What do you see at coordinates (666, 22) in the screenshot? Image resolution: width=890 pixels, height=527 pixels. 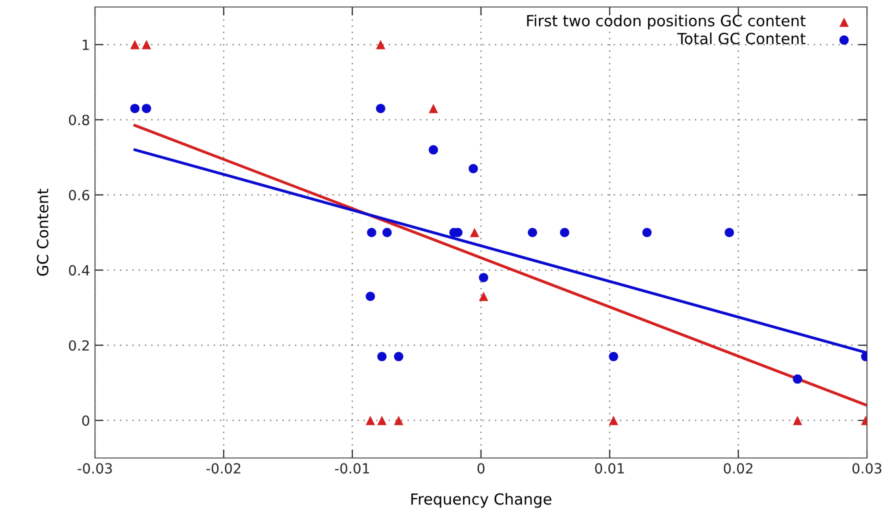 I see `legend-label: First two codon positions GC content` at bounding box center [666, 22].